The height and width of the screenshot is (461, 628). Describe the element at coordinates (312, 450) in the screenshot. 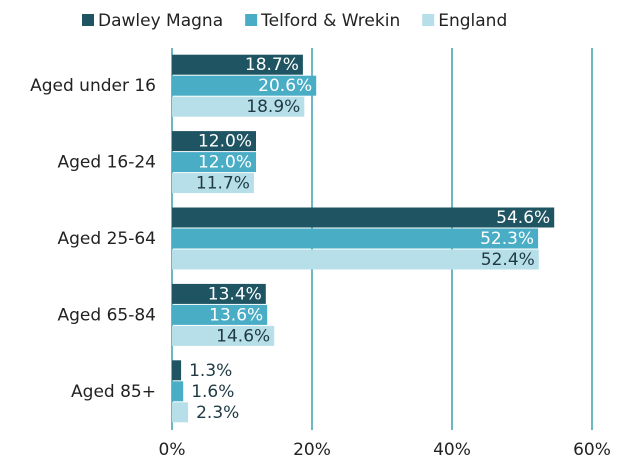

I see `x-tick-label: 20%` at that location.